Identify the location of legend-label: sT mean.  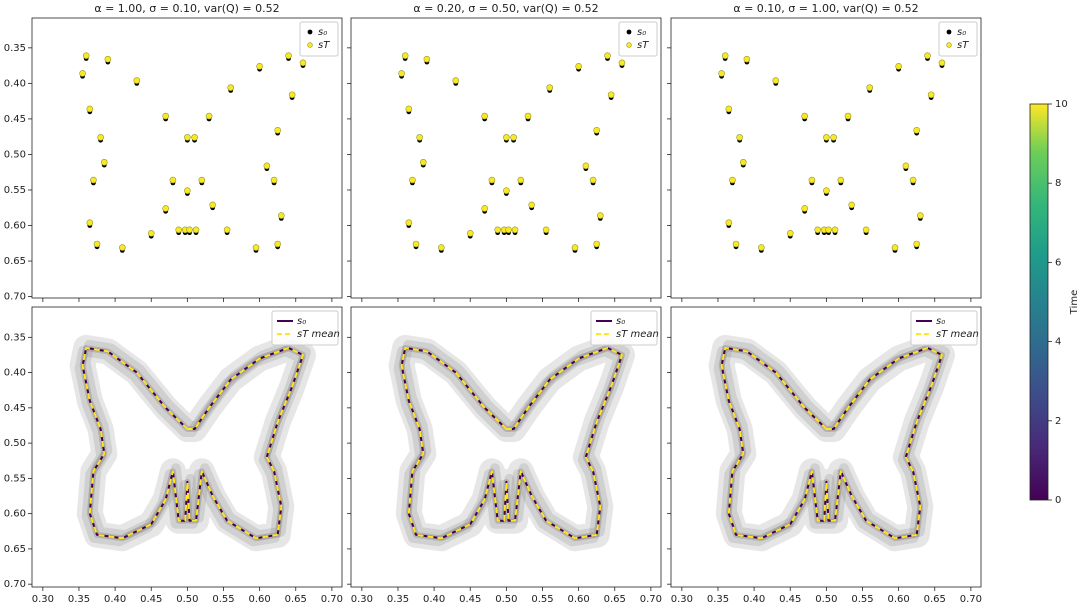
(957, 334).